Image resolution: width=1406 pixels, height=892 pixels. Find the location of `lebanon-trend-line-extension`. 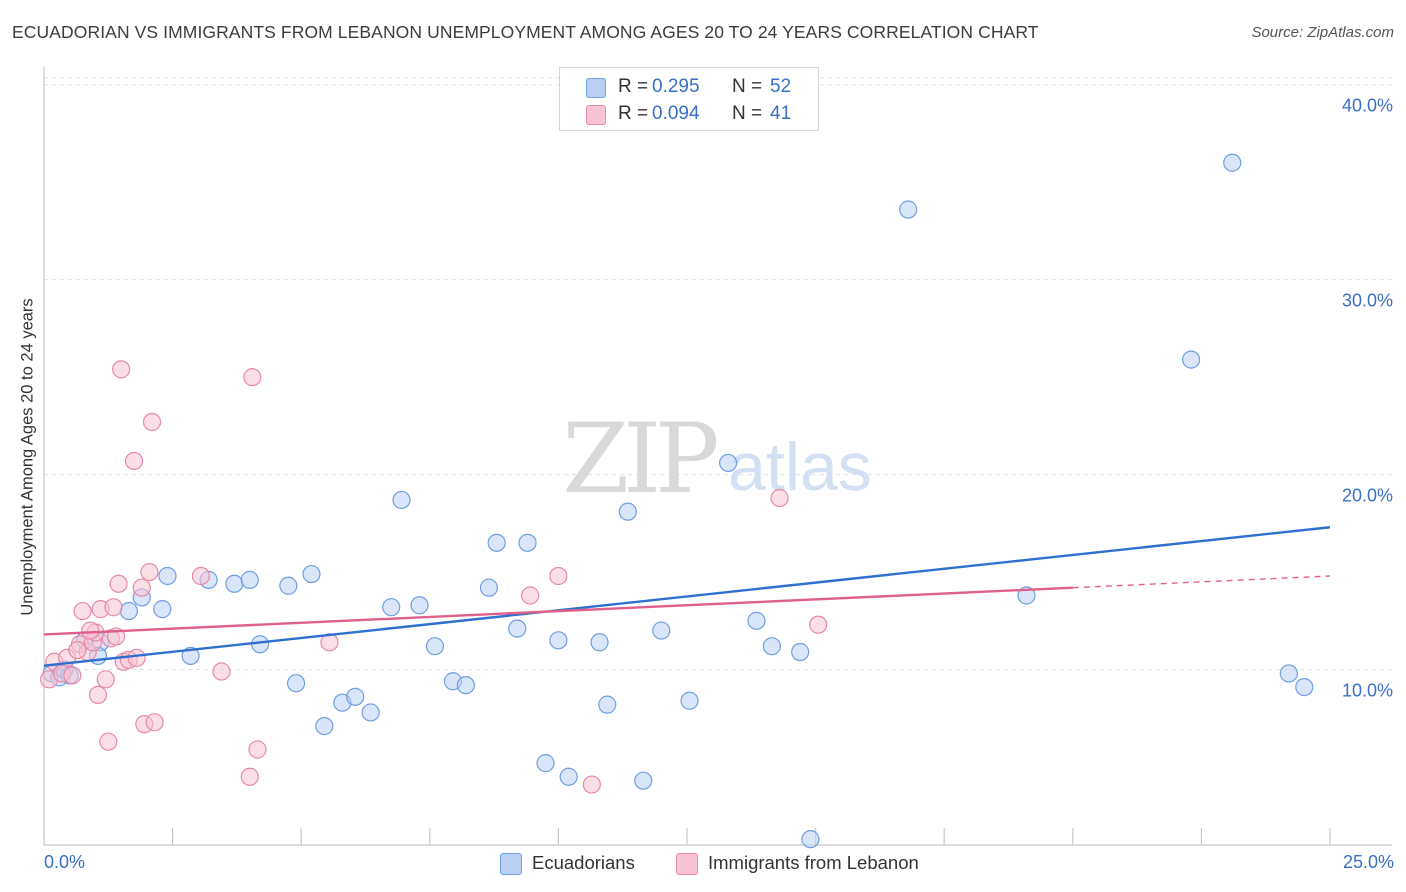

lebanon-trend-line-extension is located at coordinates (1201, 582).